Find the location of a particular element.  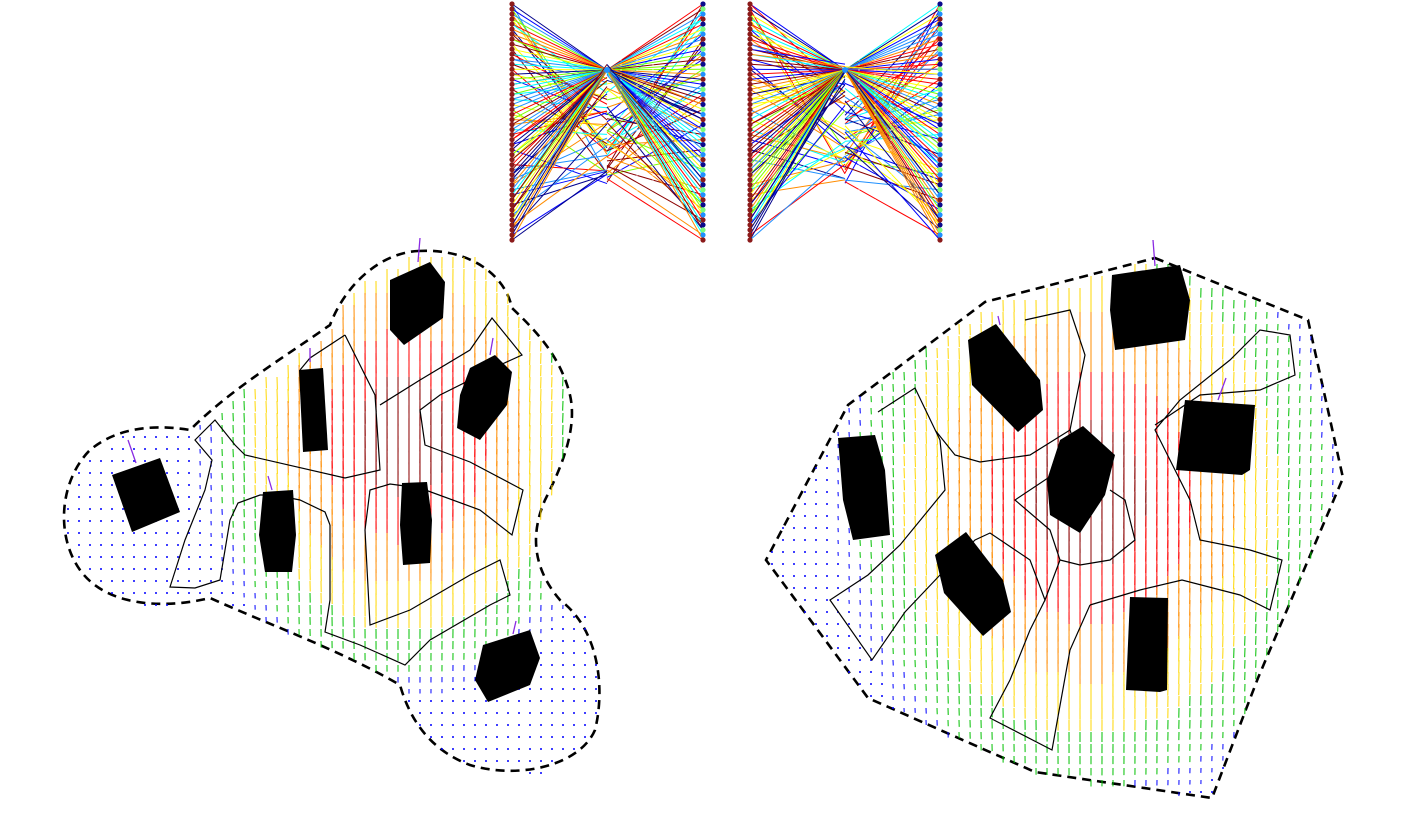

region-outline is located at coordinates (424, 491).